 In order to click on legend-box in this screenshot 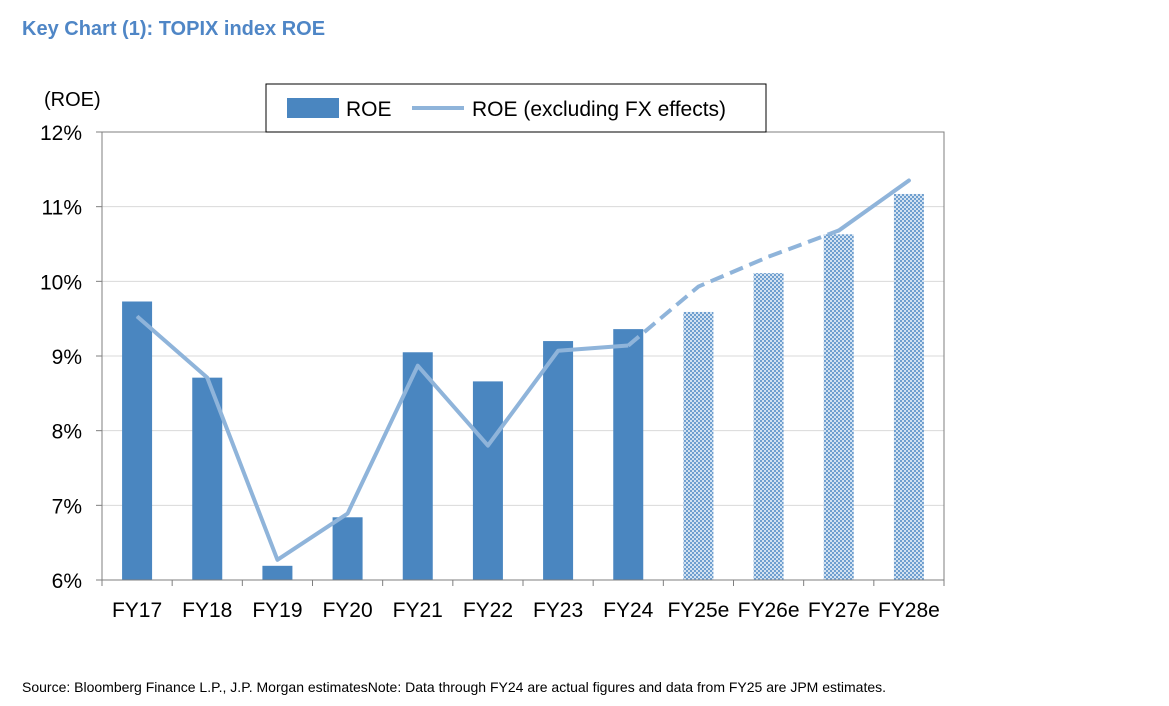, I will do `click(516, 108)`.